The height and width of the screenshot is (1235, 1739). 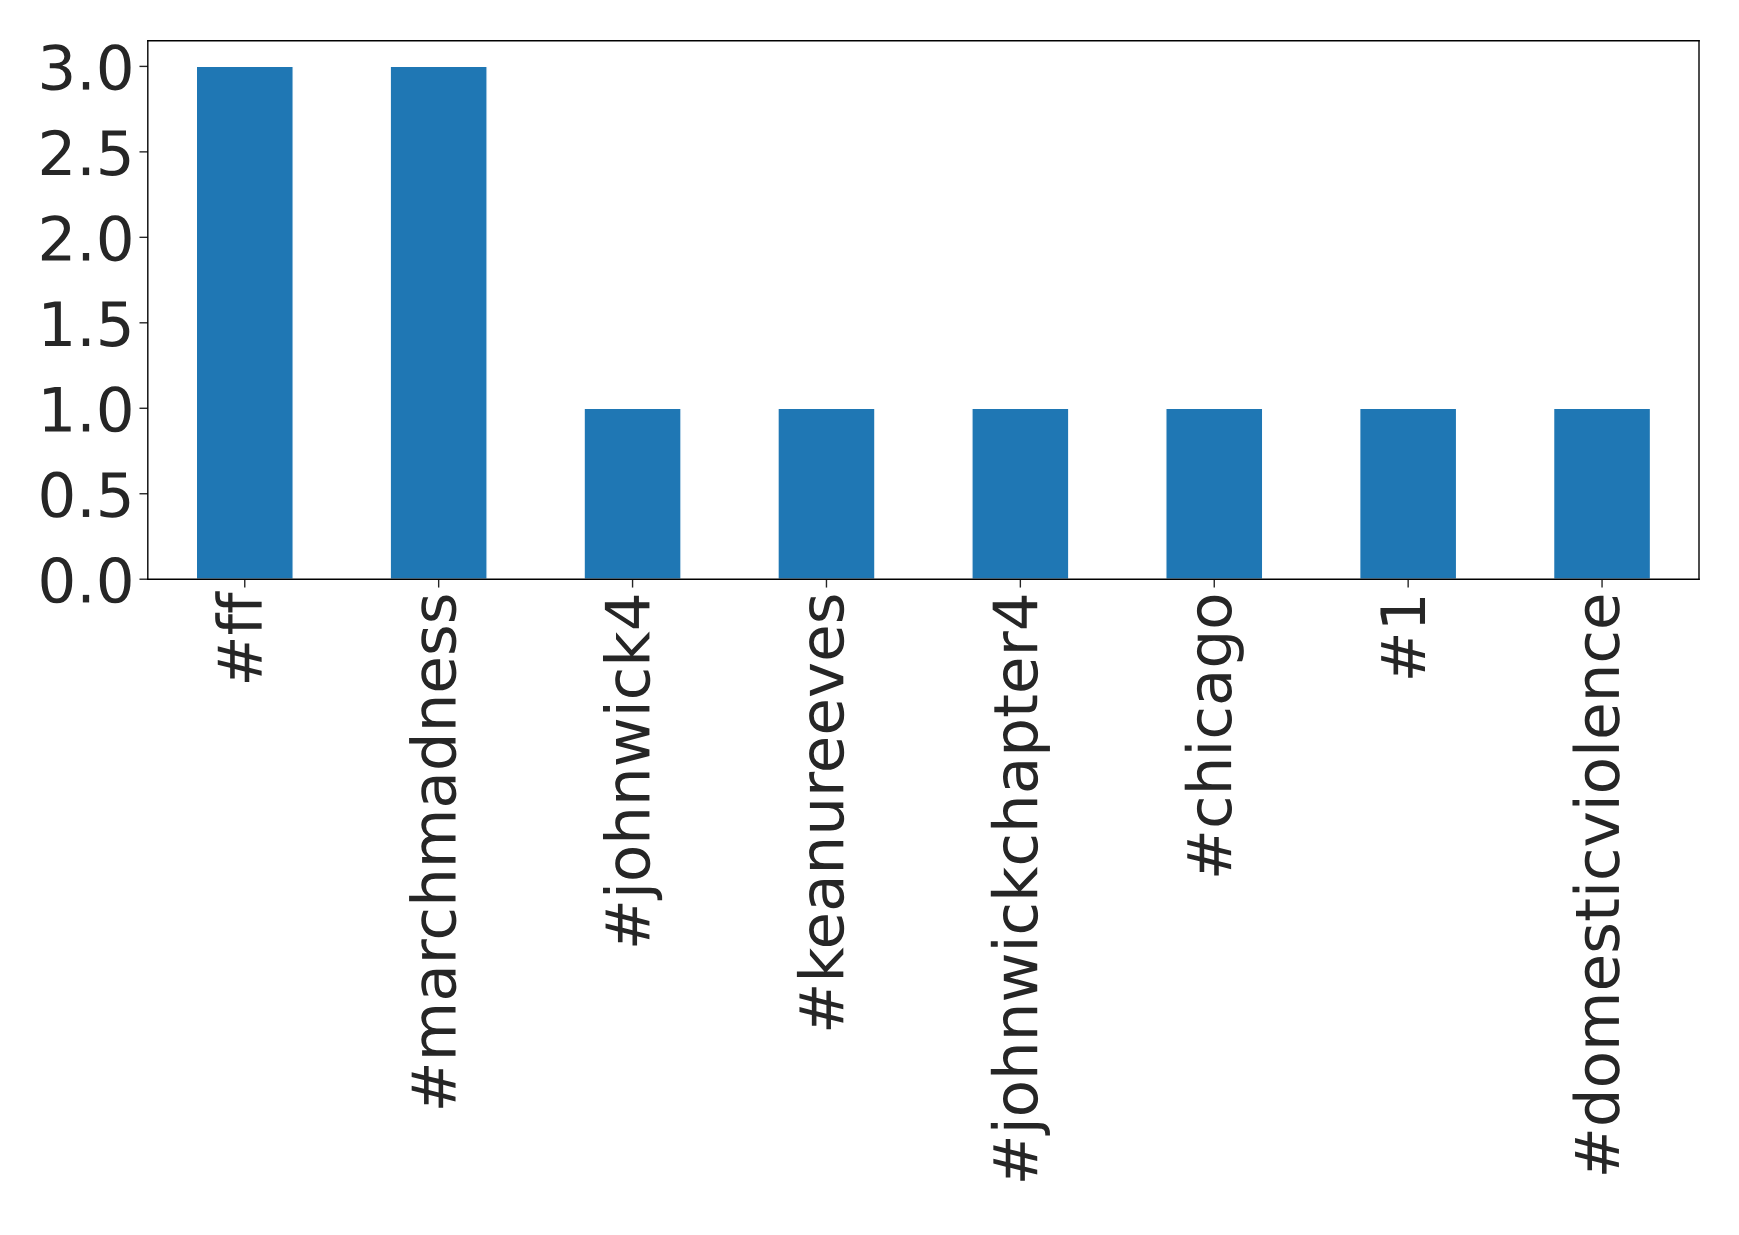 What do you see at coordinates (85, 494) in the screenshot?
I see `y-tick-label: 0.5` at bounding box center [85, 494].